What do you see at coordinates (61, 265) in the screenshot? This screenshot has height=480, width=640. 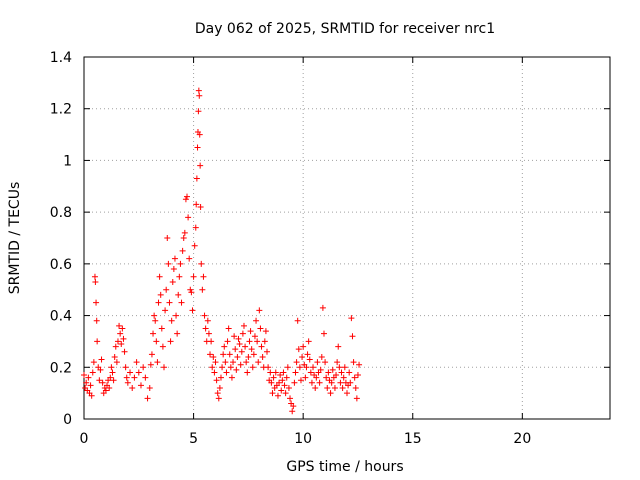 I see `y-tick-label: 0.6` at bounding box center [61, 265].